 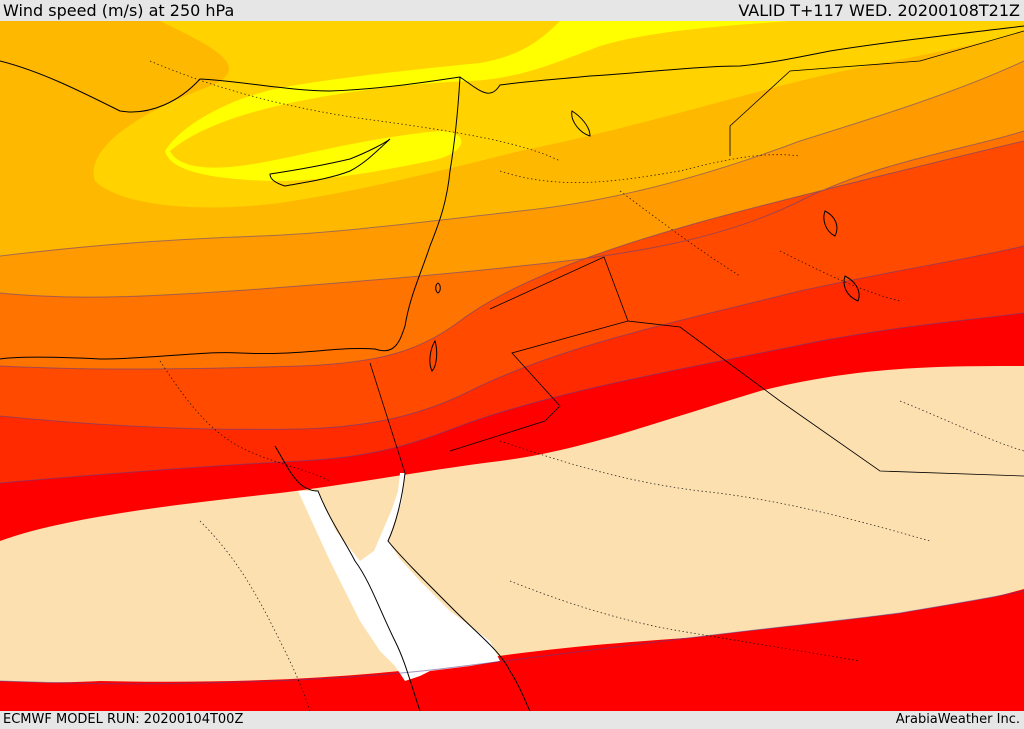 What do you see at coordinates (477, 101) in the screenshot?
I see `band-yellow` at bounding box center [477, 101].